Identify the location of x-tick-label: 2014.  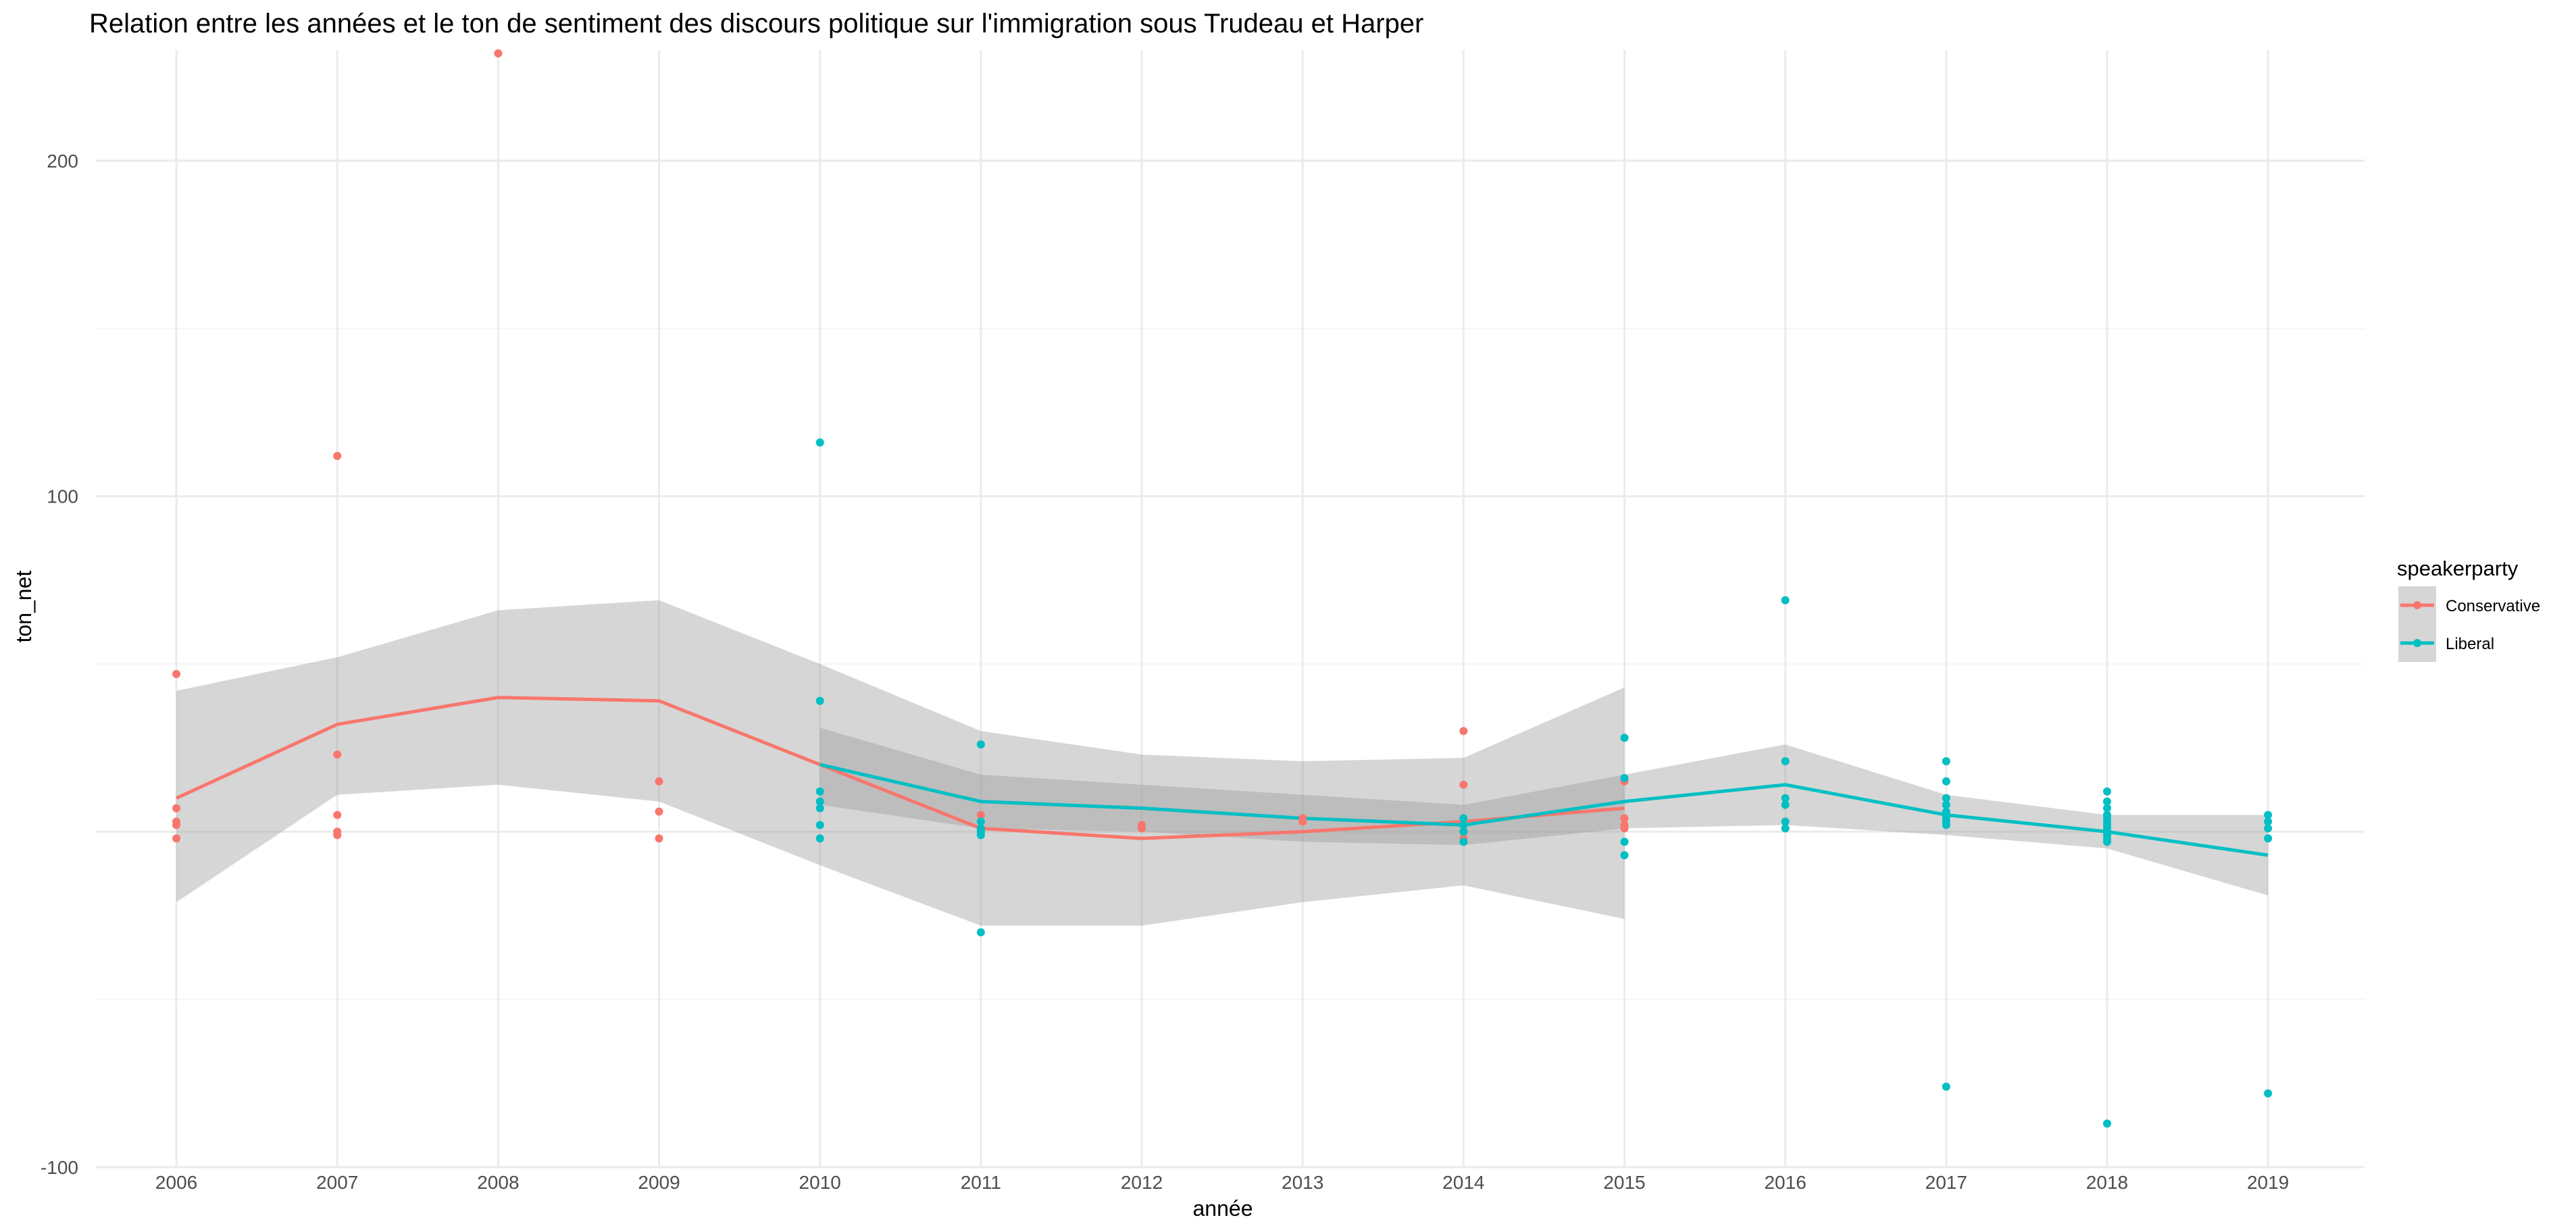
(1463, 1182).